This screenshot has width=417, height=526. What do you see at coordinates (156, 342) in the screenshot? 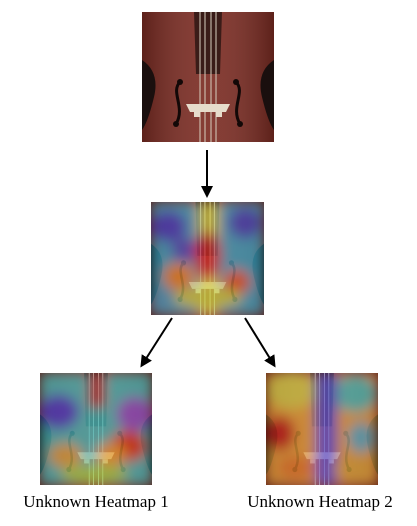
I see `arrow-left` at bounding box center [156, 342].